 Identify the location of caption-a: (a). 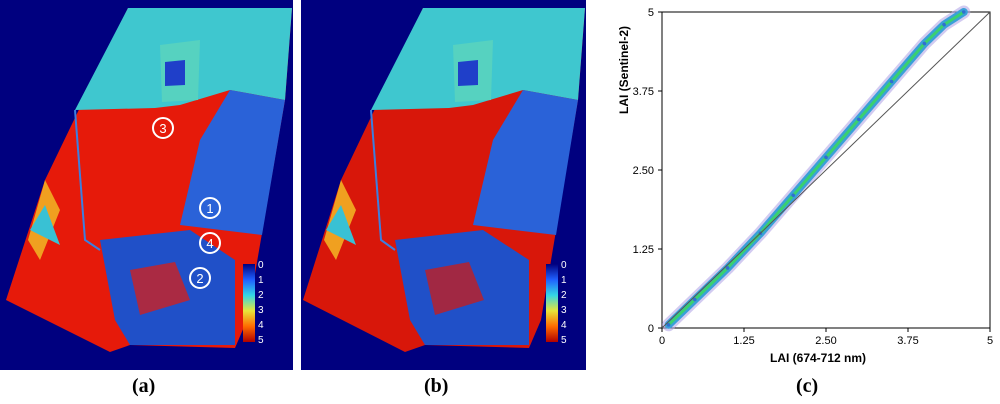
(144, 386).